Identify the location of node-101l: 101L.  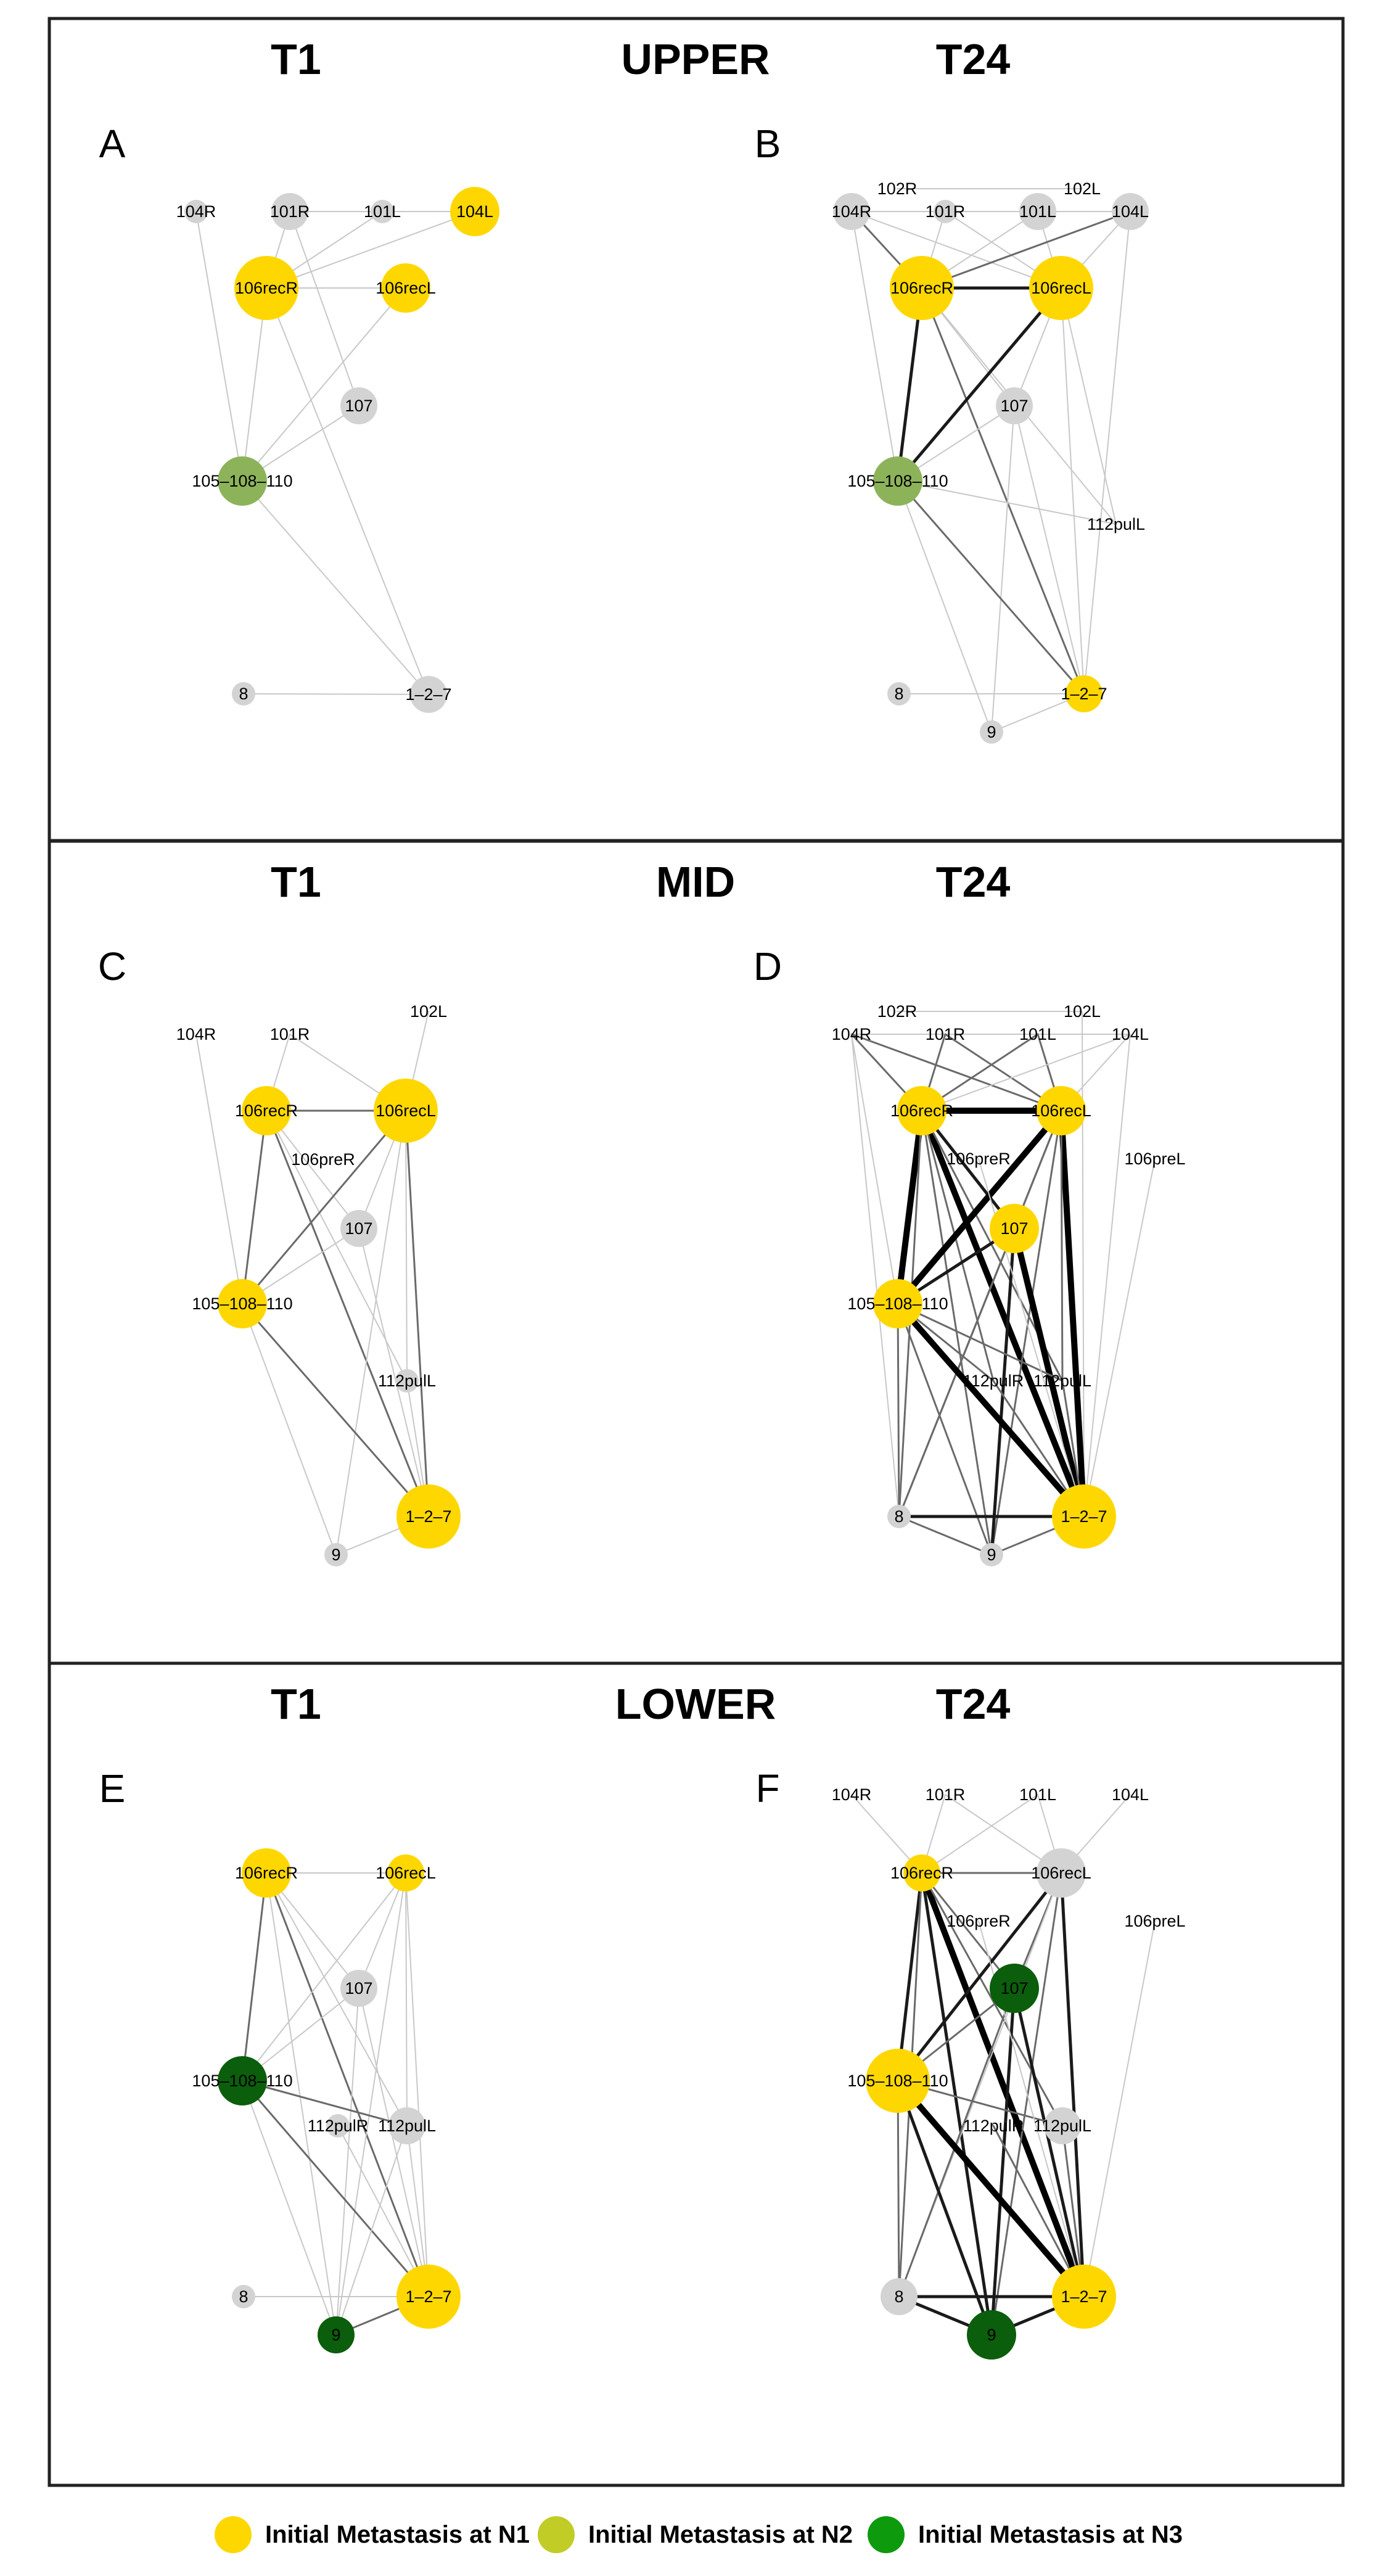
(1037, 1034).